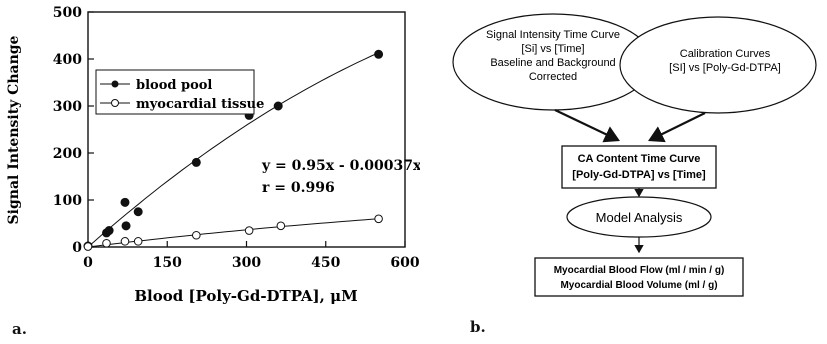 The width and height of the screenshot is (827, 344). I want to click on ca-content-line-2: [Poly-Gd-DTPA] vs [Time], so click(639, 175).